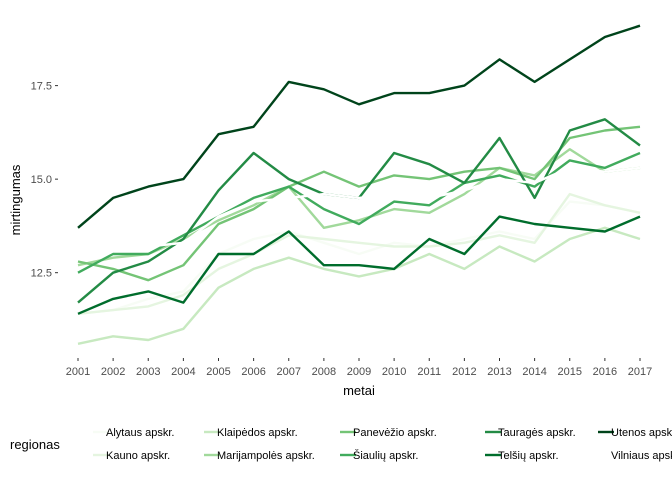 The height and width of the screenshot is (480, 672). I want to click on y-tick-label: 12.5, so click(41, 274).